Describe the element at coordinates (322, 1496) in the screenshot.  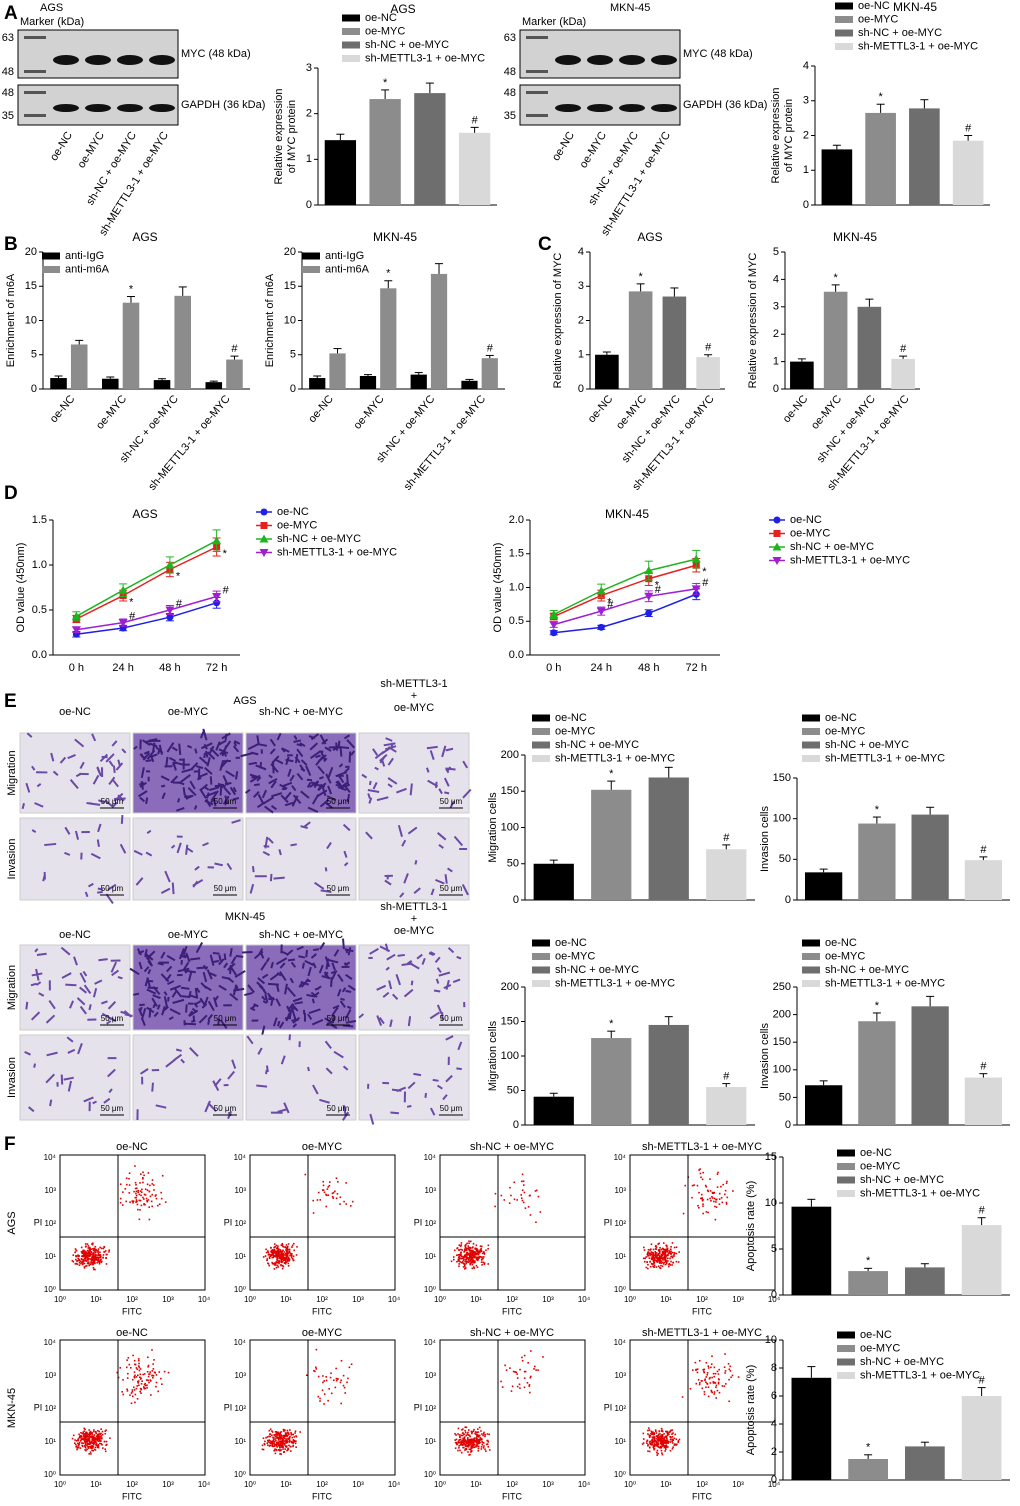
I see `flow-x-label: FITC` at that location.